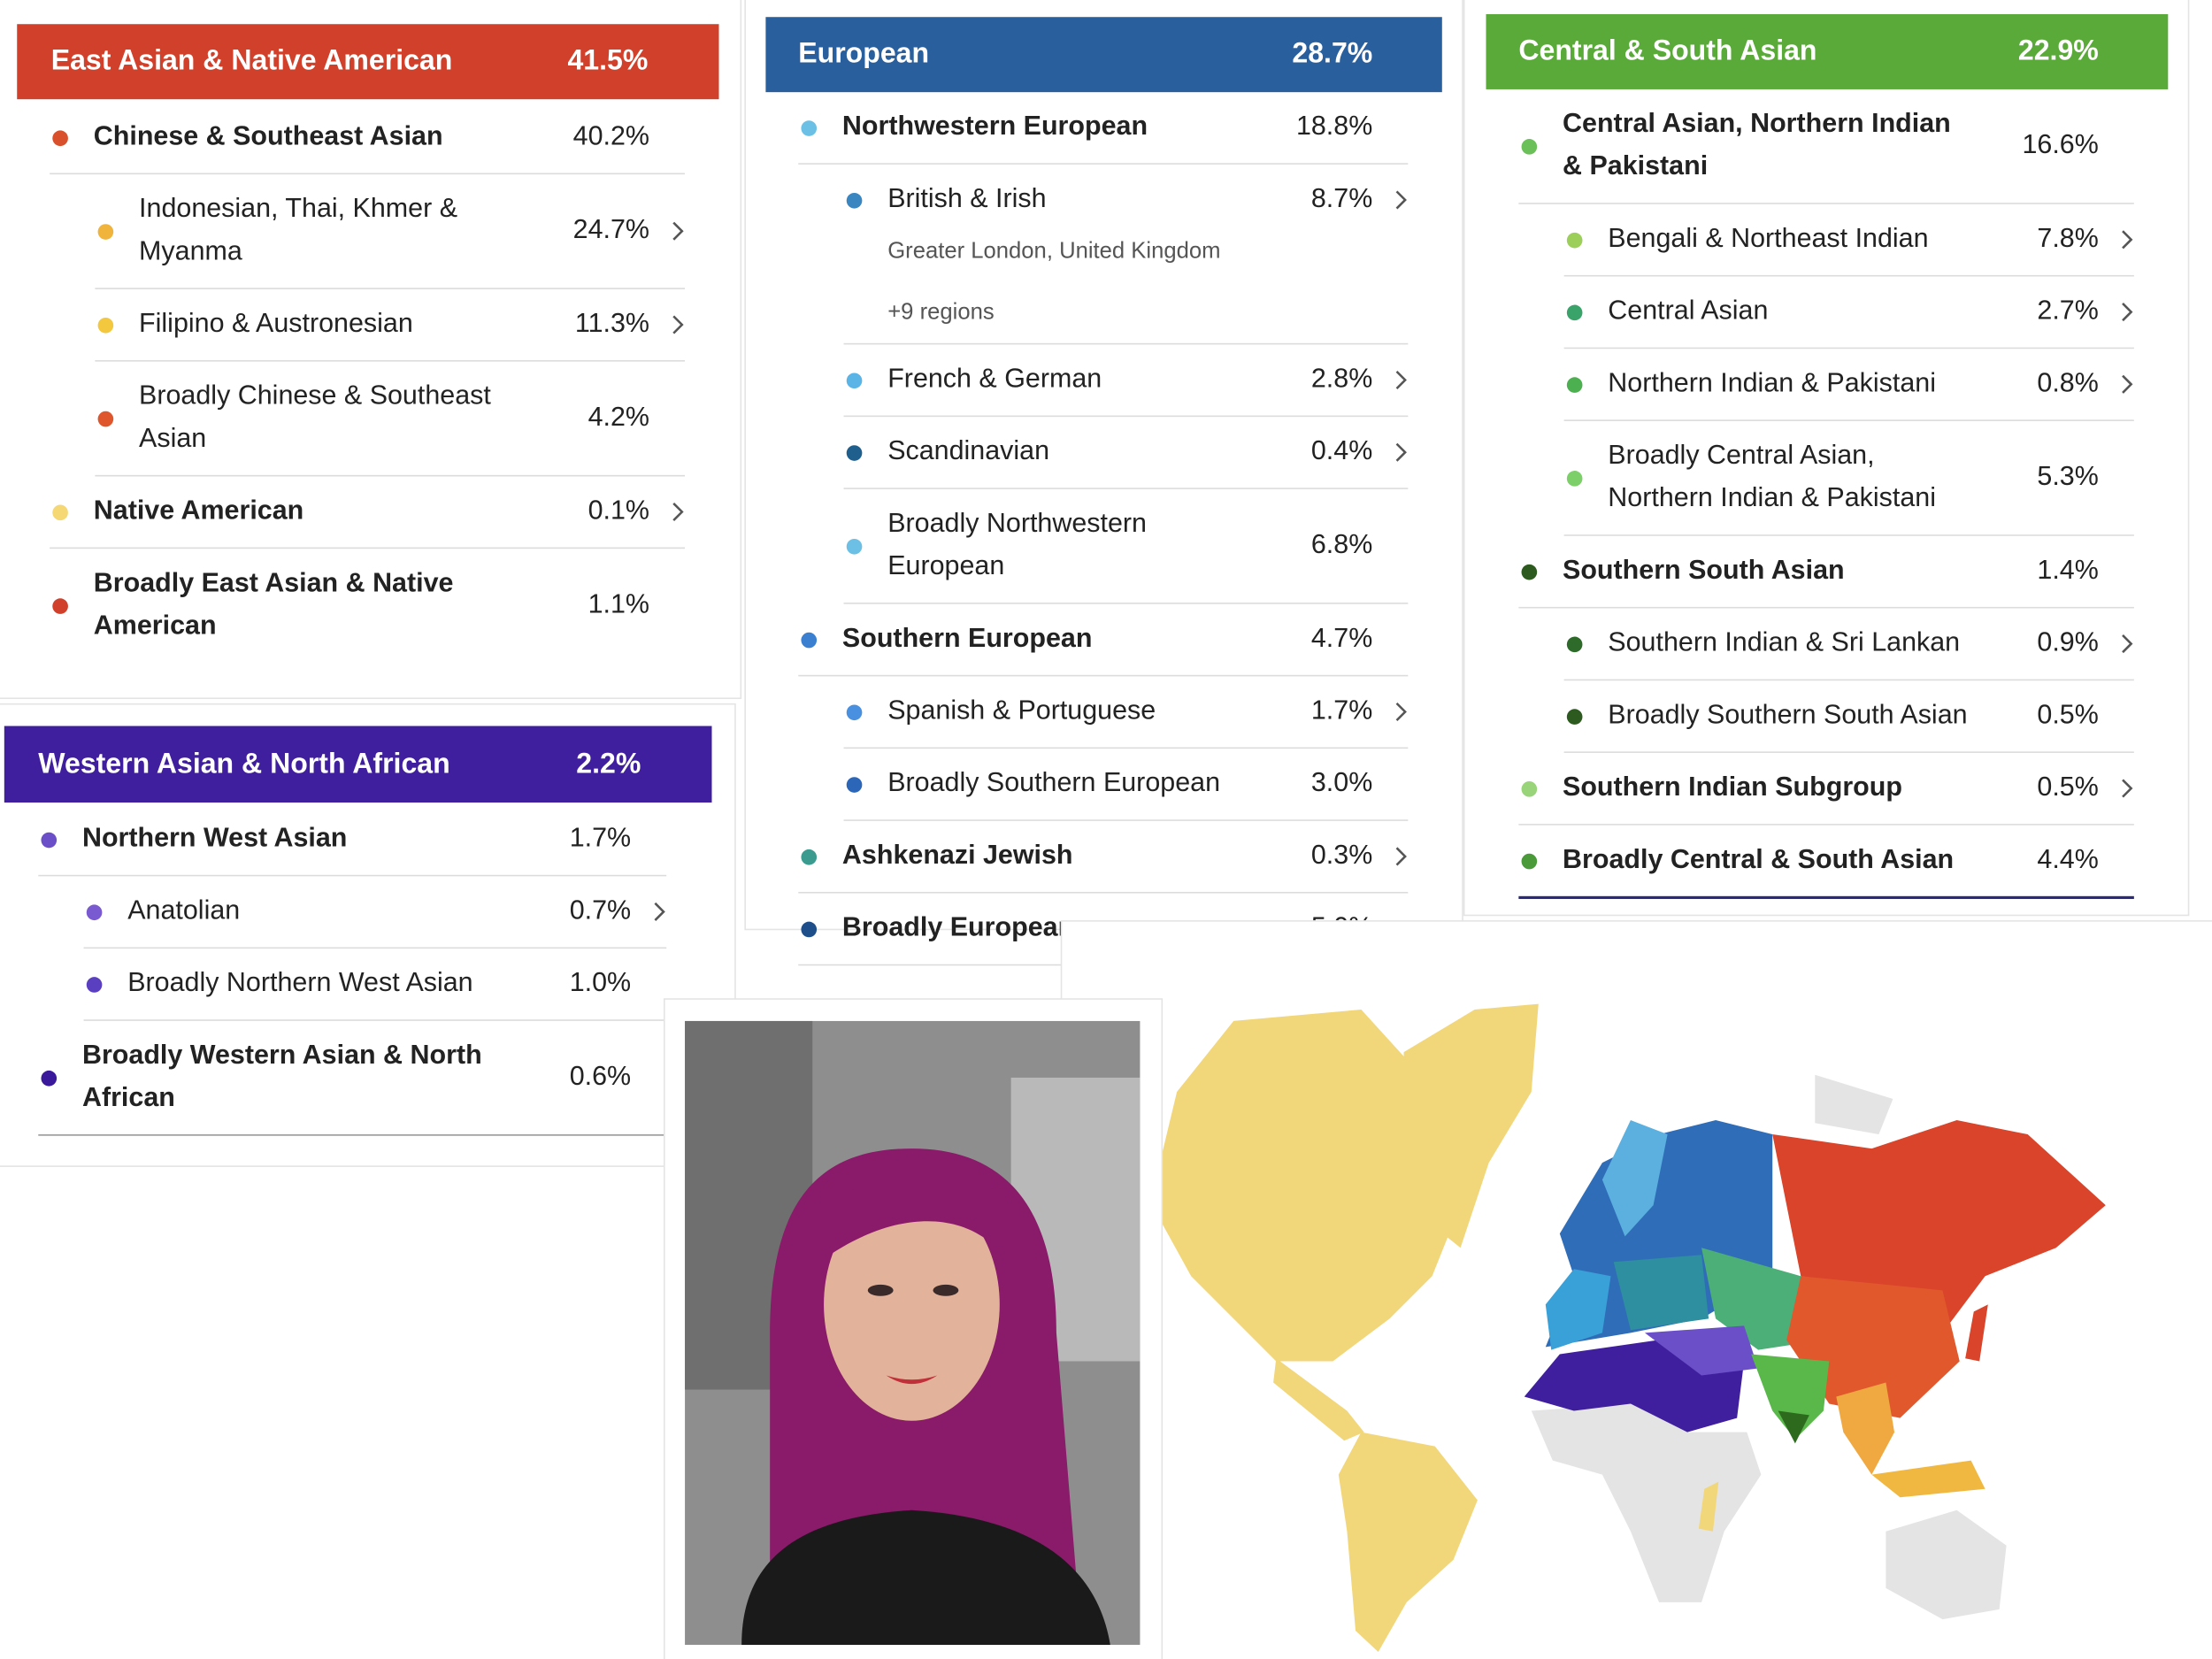  Describe the element at coordinates (199, 511) in the screenshot. I see `label-text: Native American` at that location.